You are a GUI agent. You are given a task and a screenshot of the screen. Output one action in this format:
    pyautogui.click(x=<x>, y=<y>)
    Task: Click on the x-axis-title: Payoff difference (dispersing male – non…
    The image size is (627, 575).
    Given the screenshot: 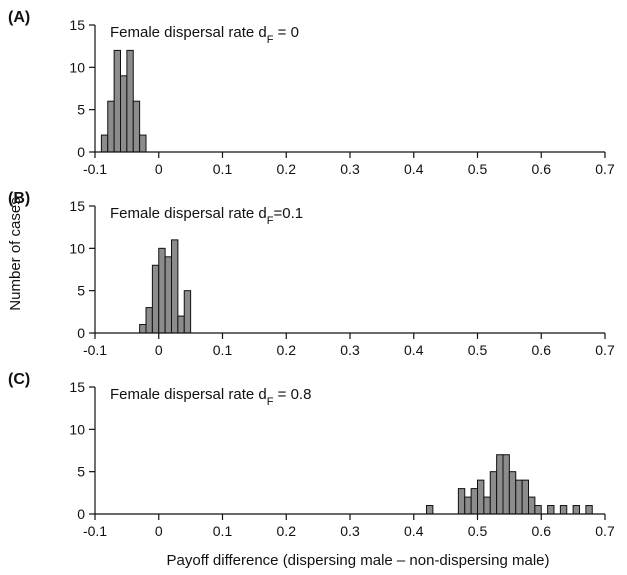 What is the action you would take?
    pyautogui.click(x=358, y=560)
    